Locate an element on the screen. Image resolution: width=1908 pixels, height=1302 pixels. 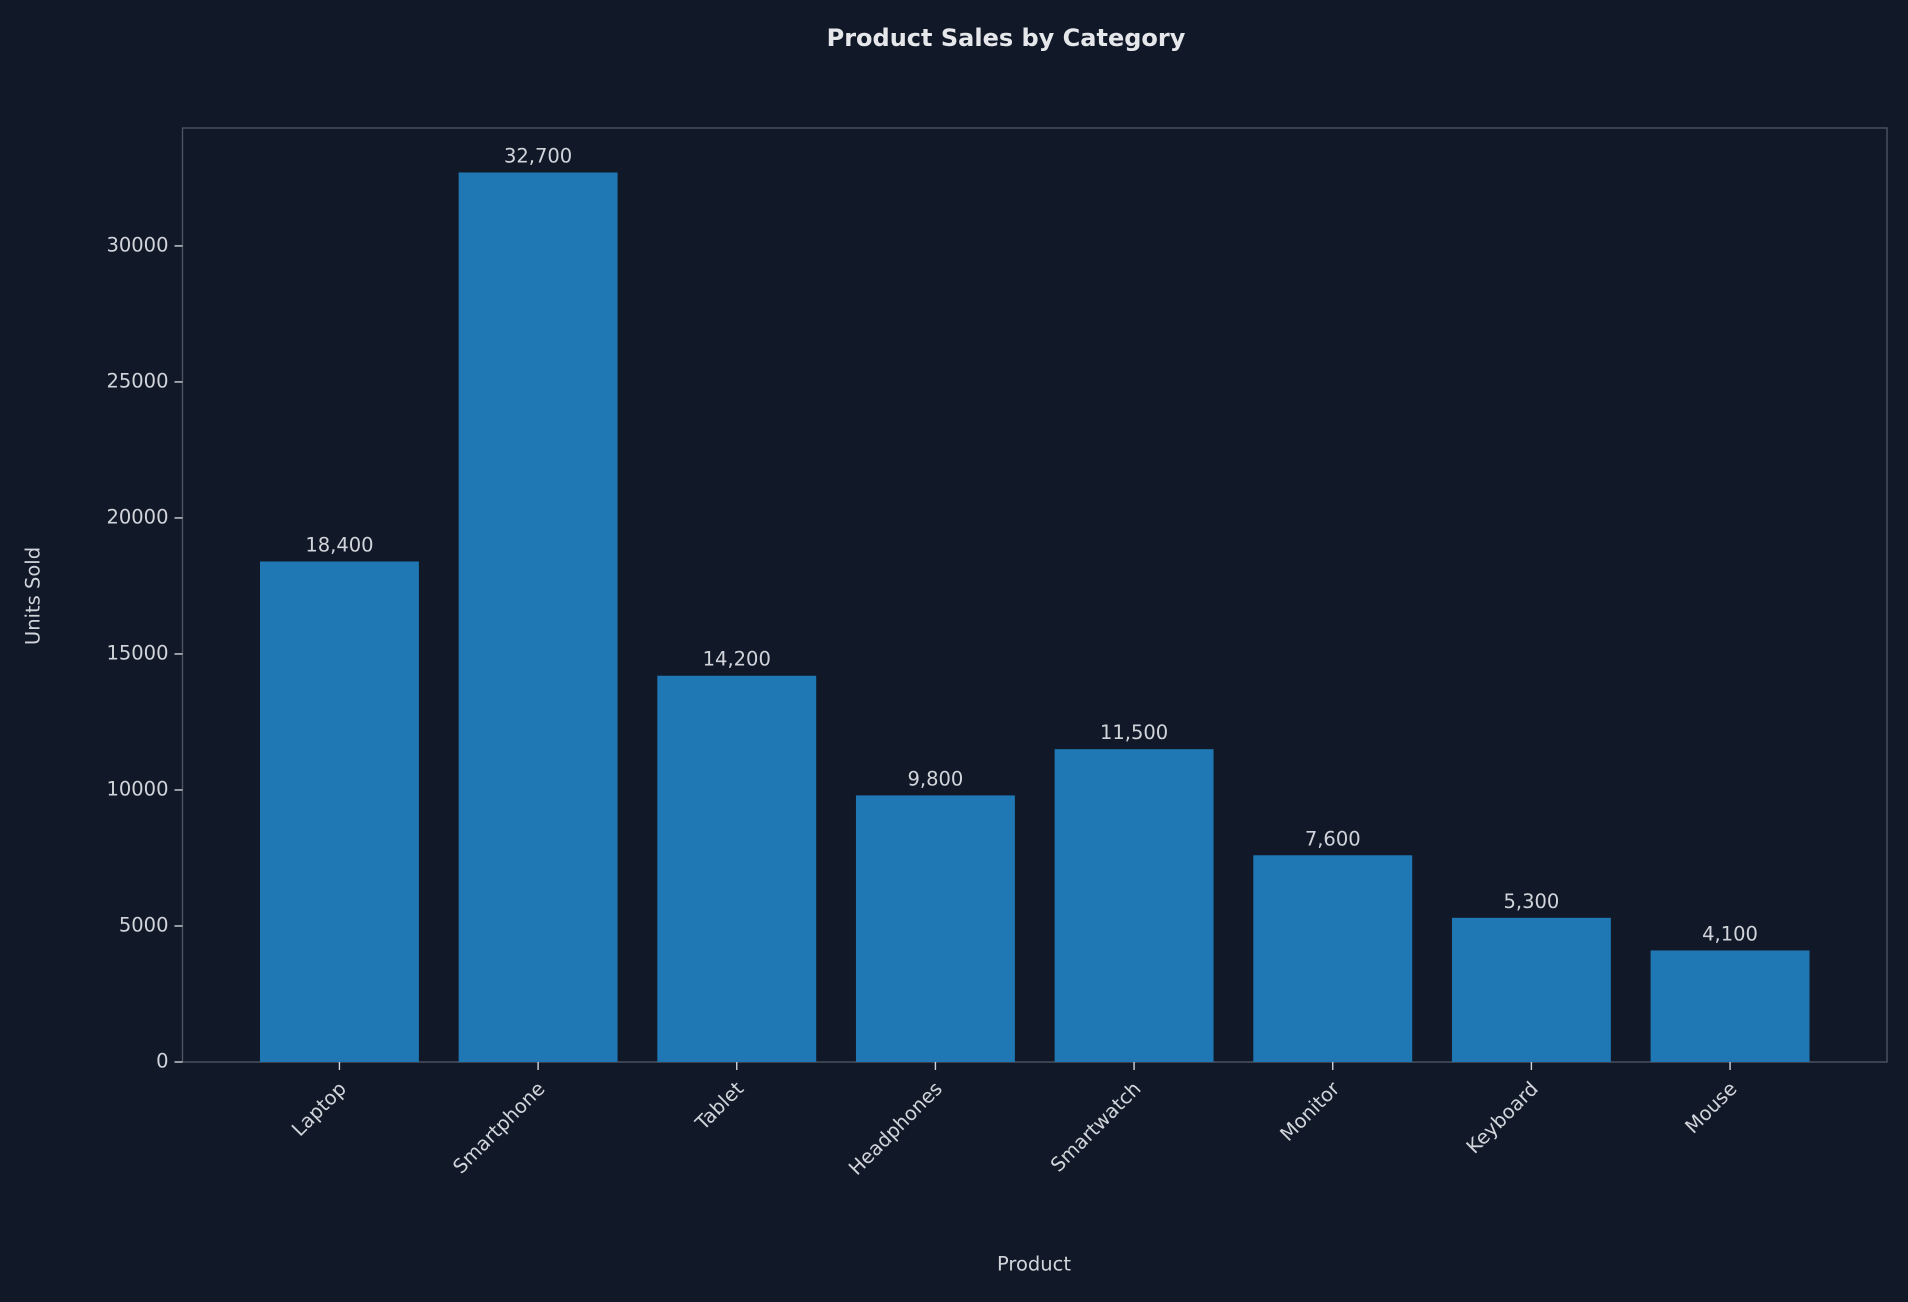
y-tick-label: 0 is located at coordinates (162, 1061).